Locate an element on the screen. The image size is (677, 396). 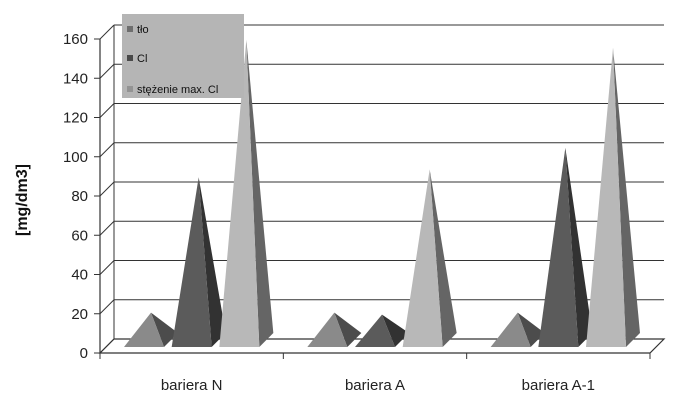
y-tick-labels: 0 20 40 60 80 100 120 140 160 is located at coordinates (75, 196).